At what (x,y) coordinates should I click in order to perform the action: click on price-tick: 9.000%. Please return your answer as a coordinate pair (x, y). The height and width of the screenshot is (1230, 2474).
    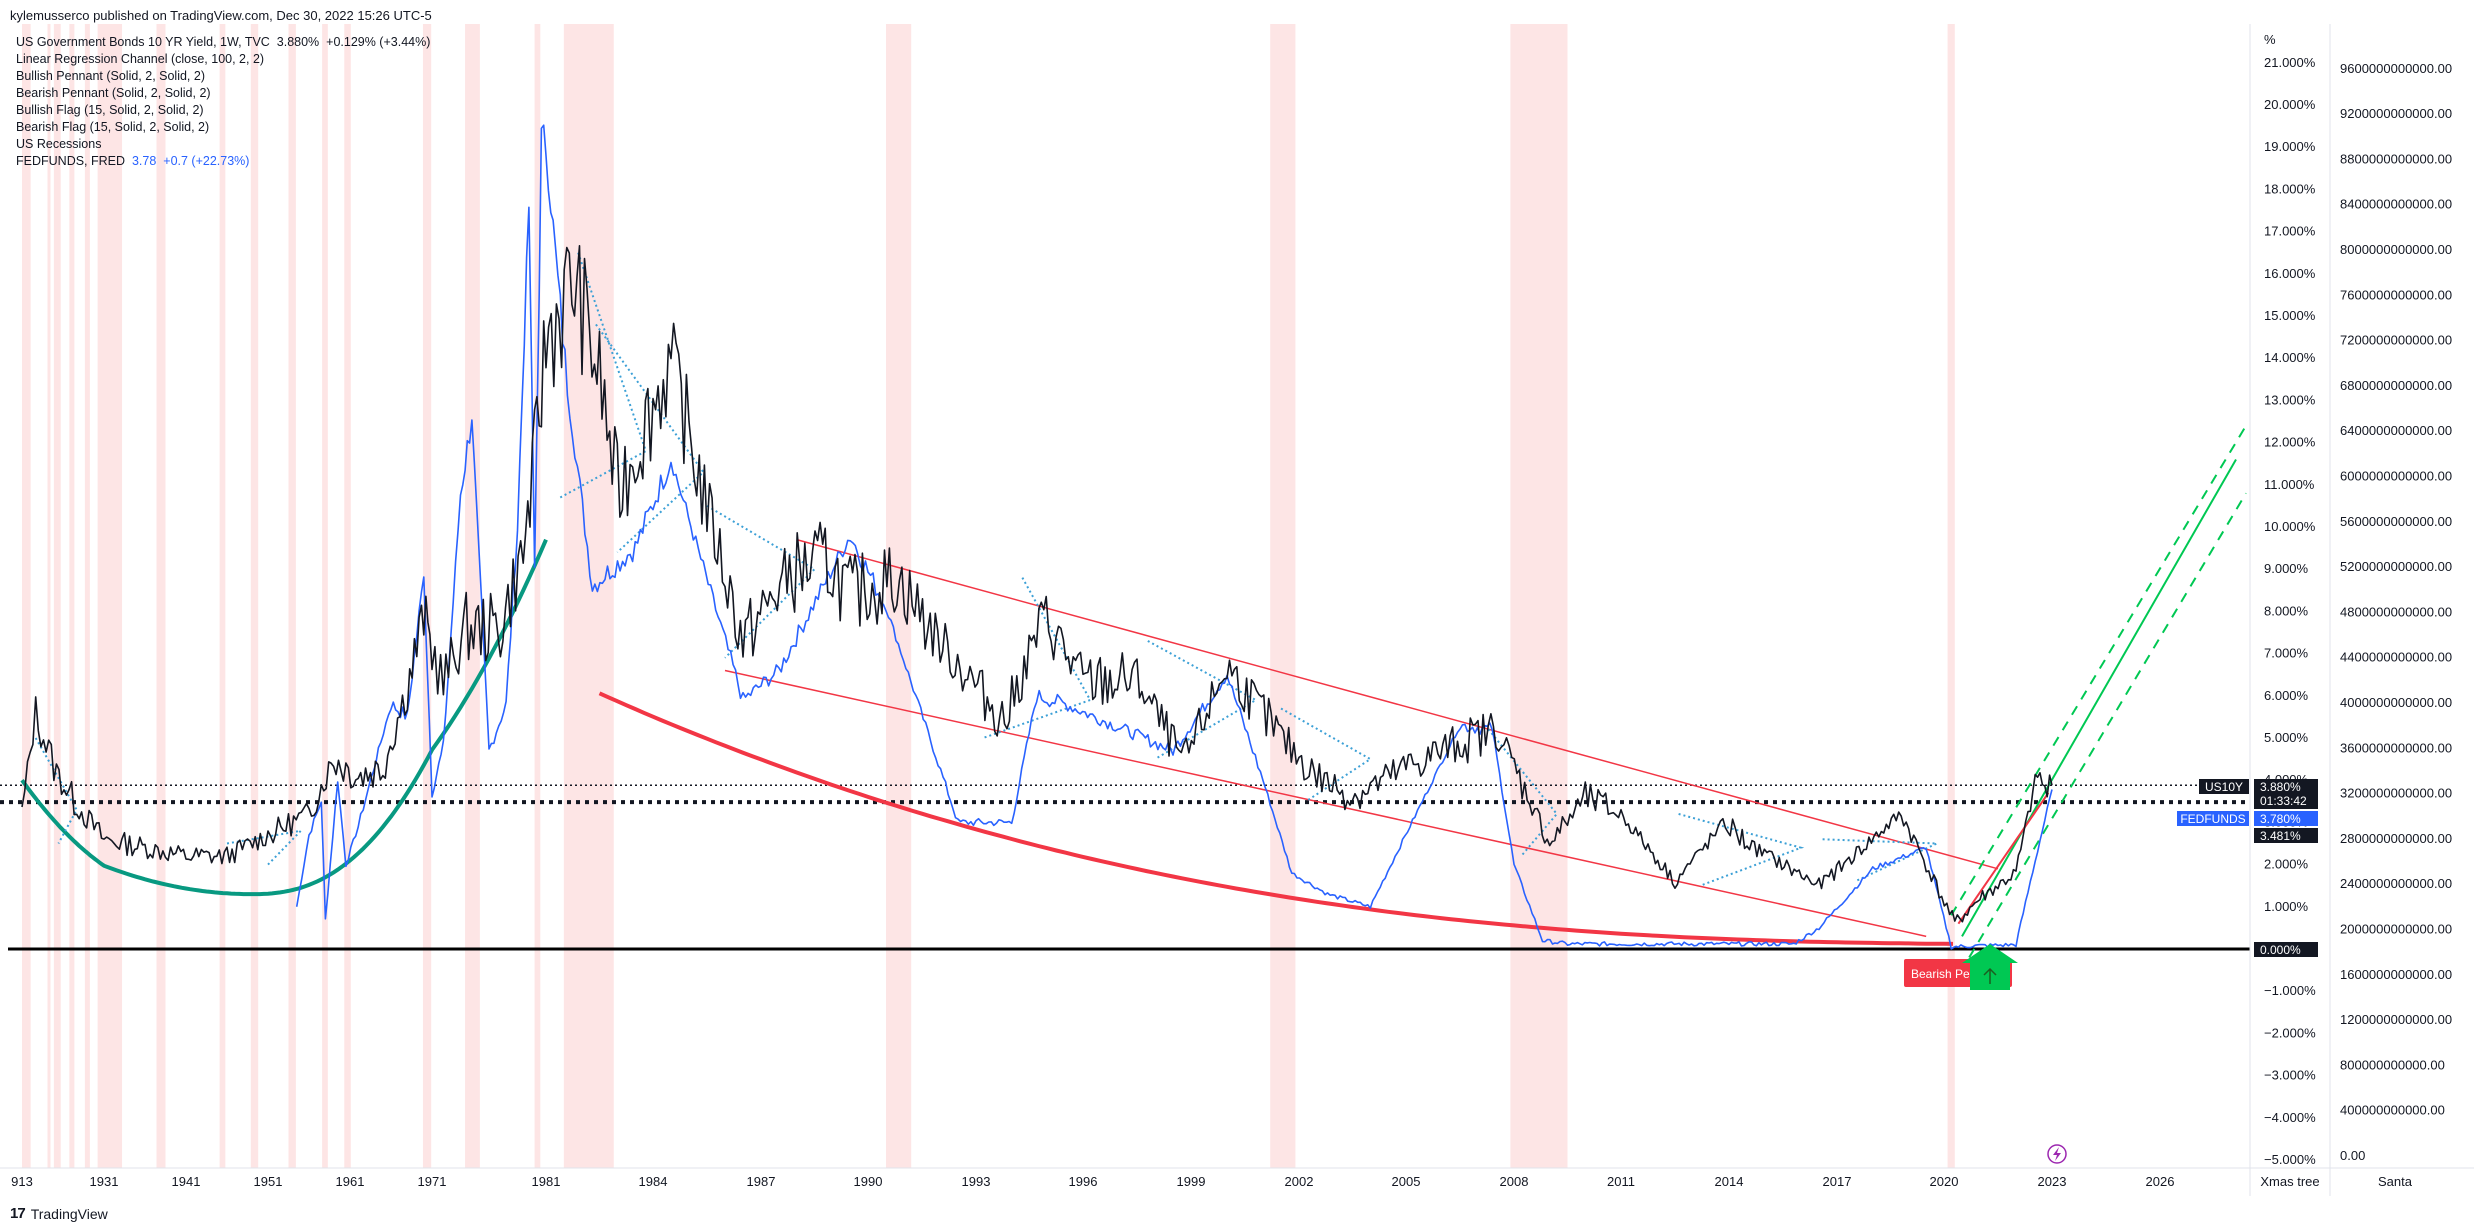
    Looking at the image, I should click on (2286, 568).